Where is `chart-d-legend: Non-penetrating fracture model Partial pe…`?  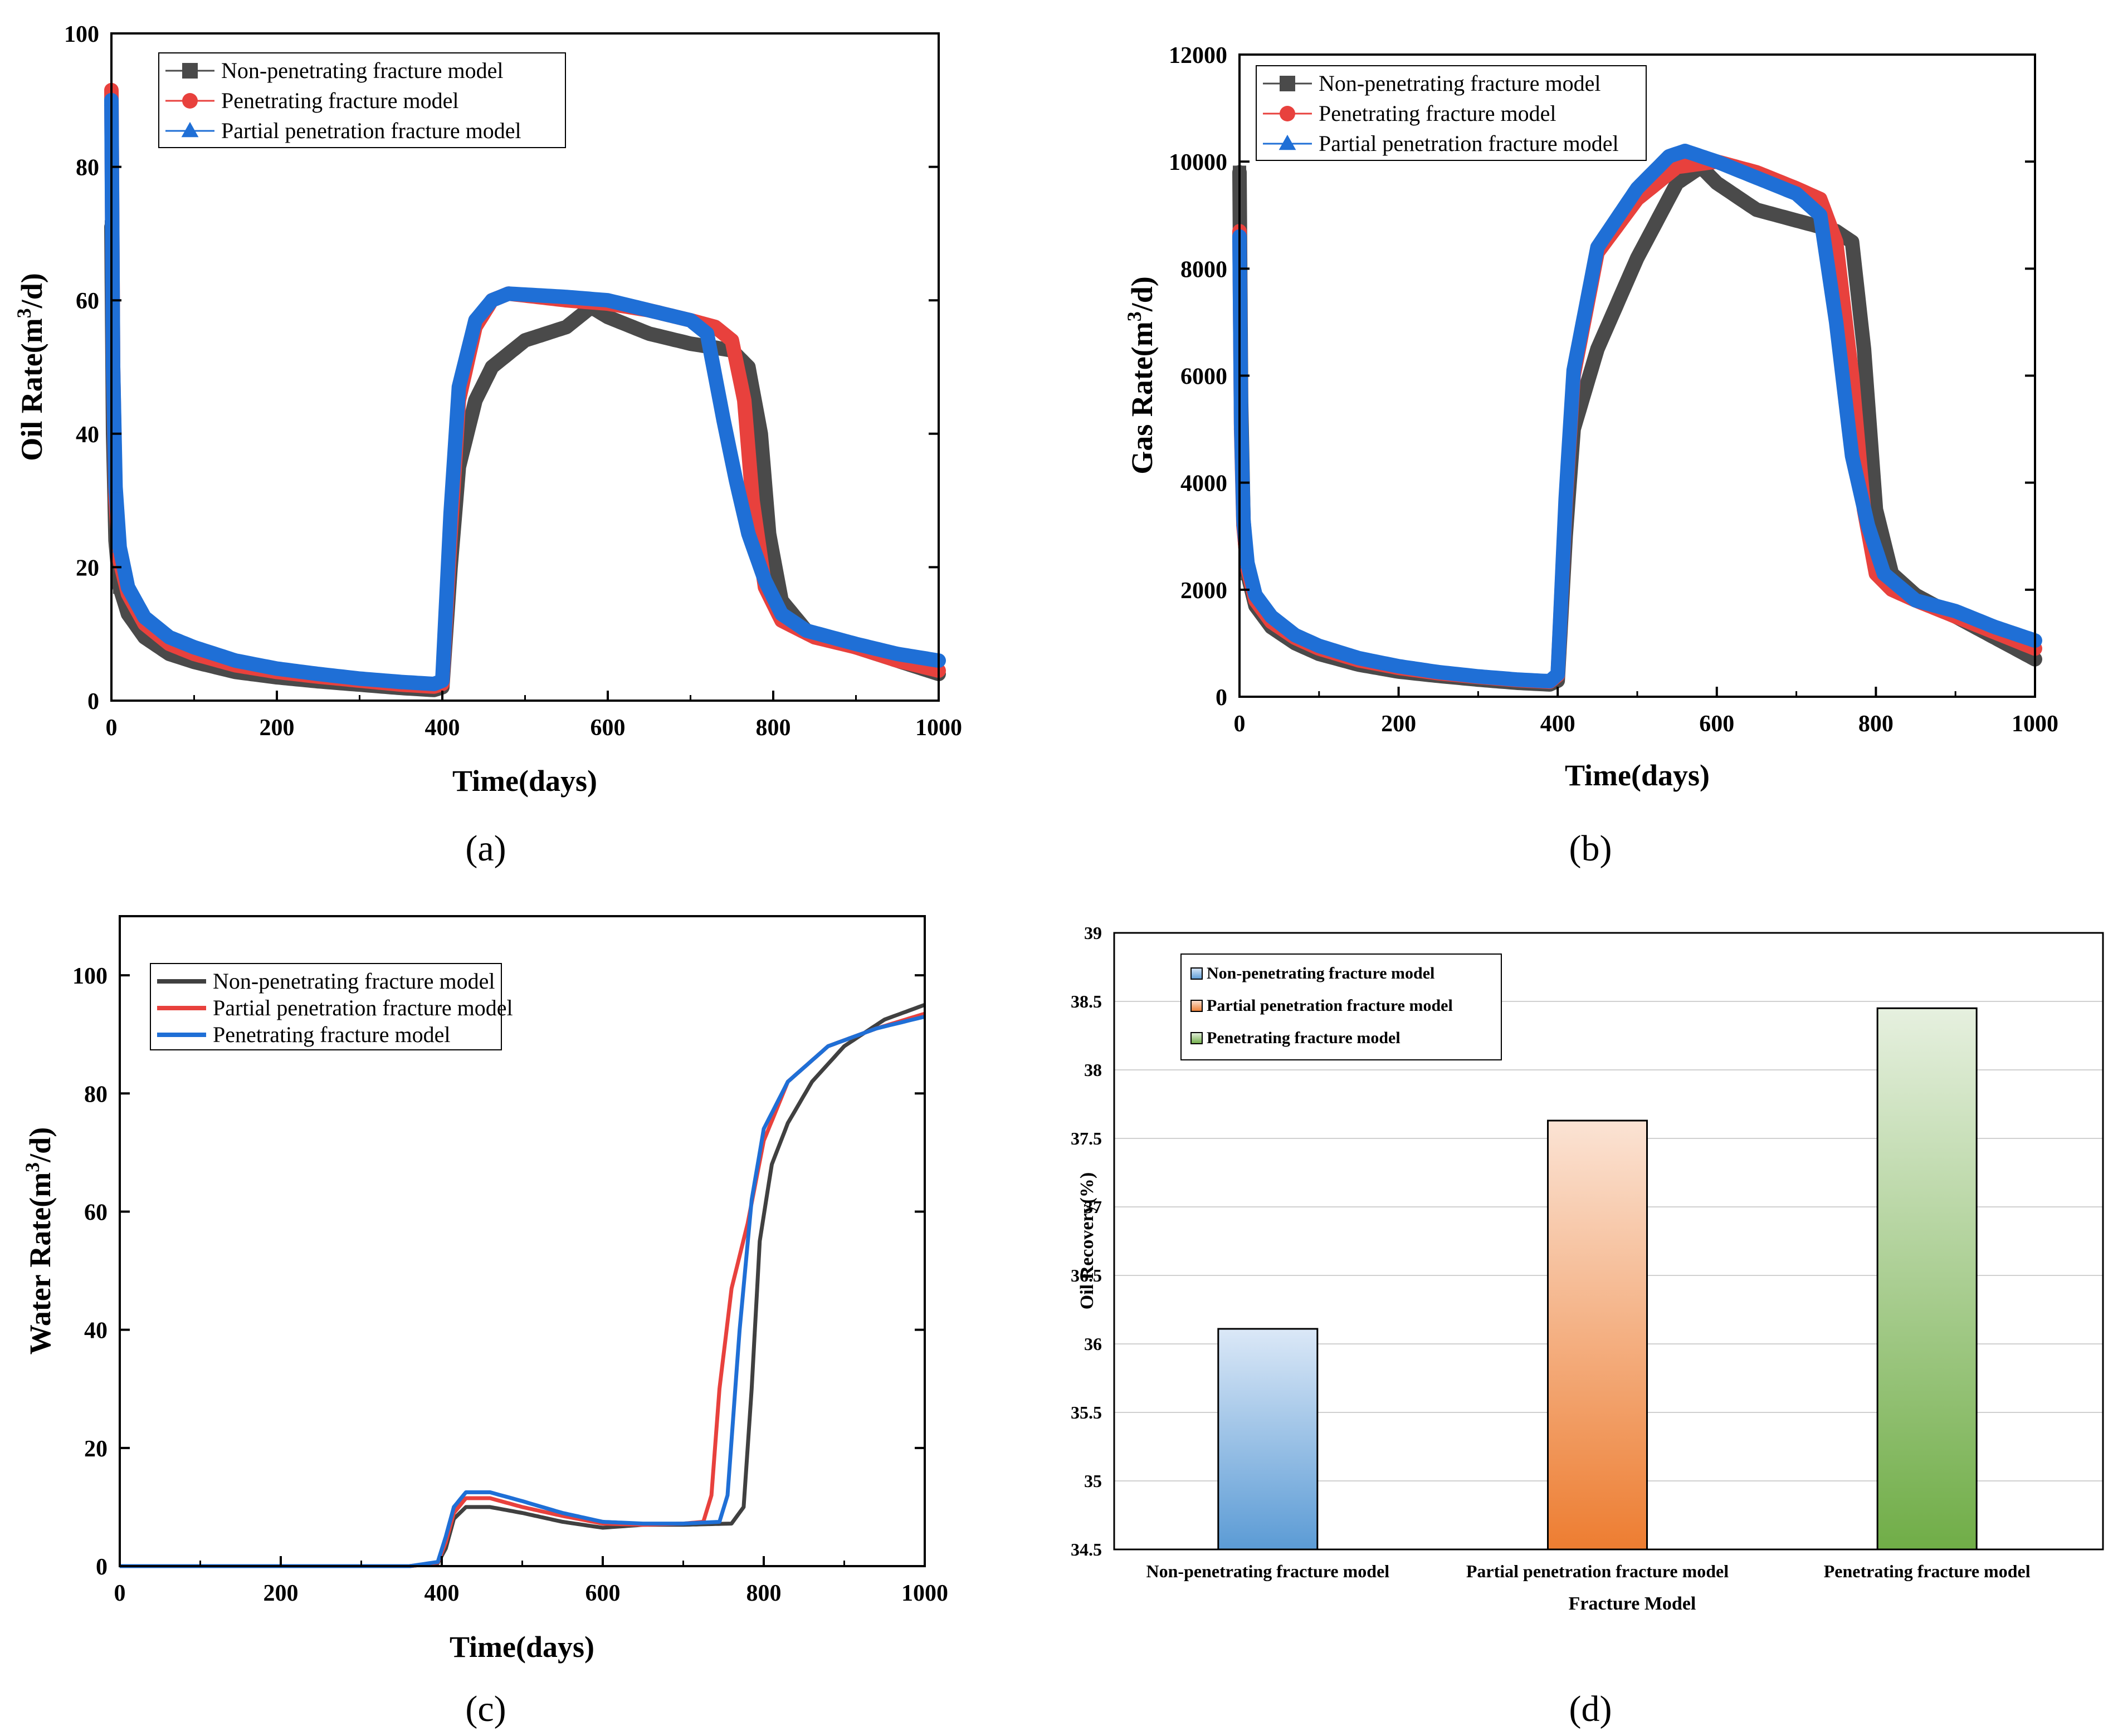 chart-d-legend: Non-penetrating fracture model Partial pe… is located at coordinates (1341, 1007).